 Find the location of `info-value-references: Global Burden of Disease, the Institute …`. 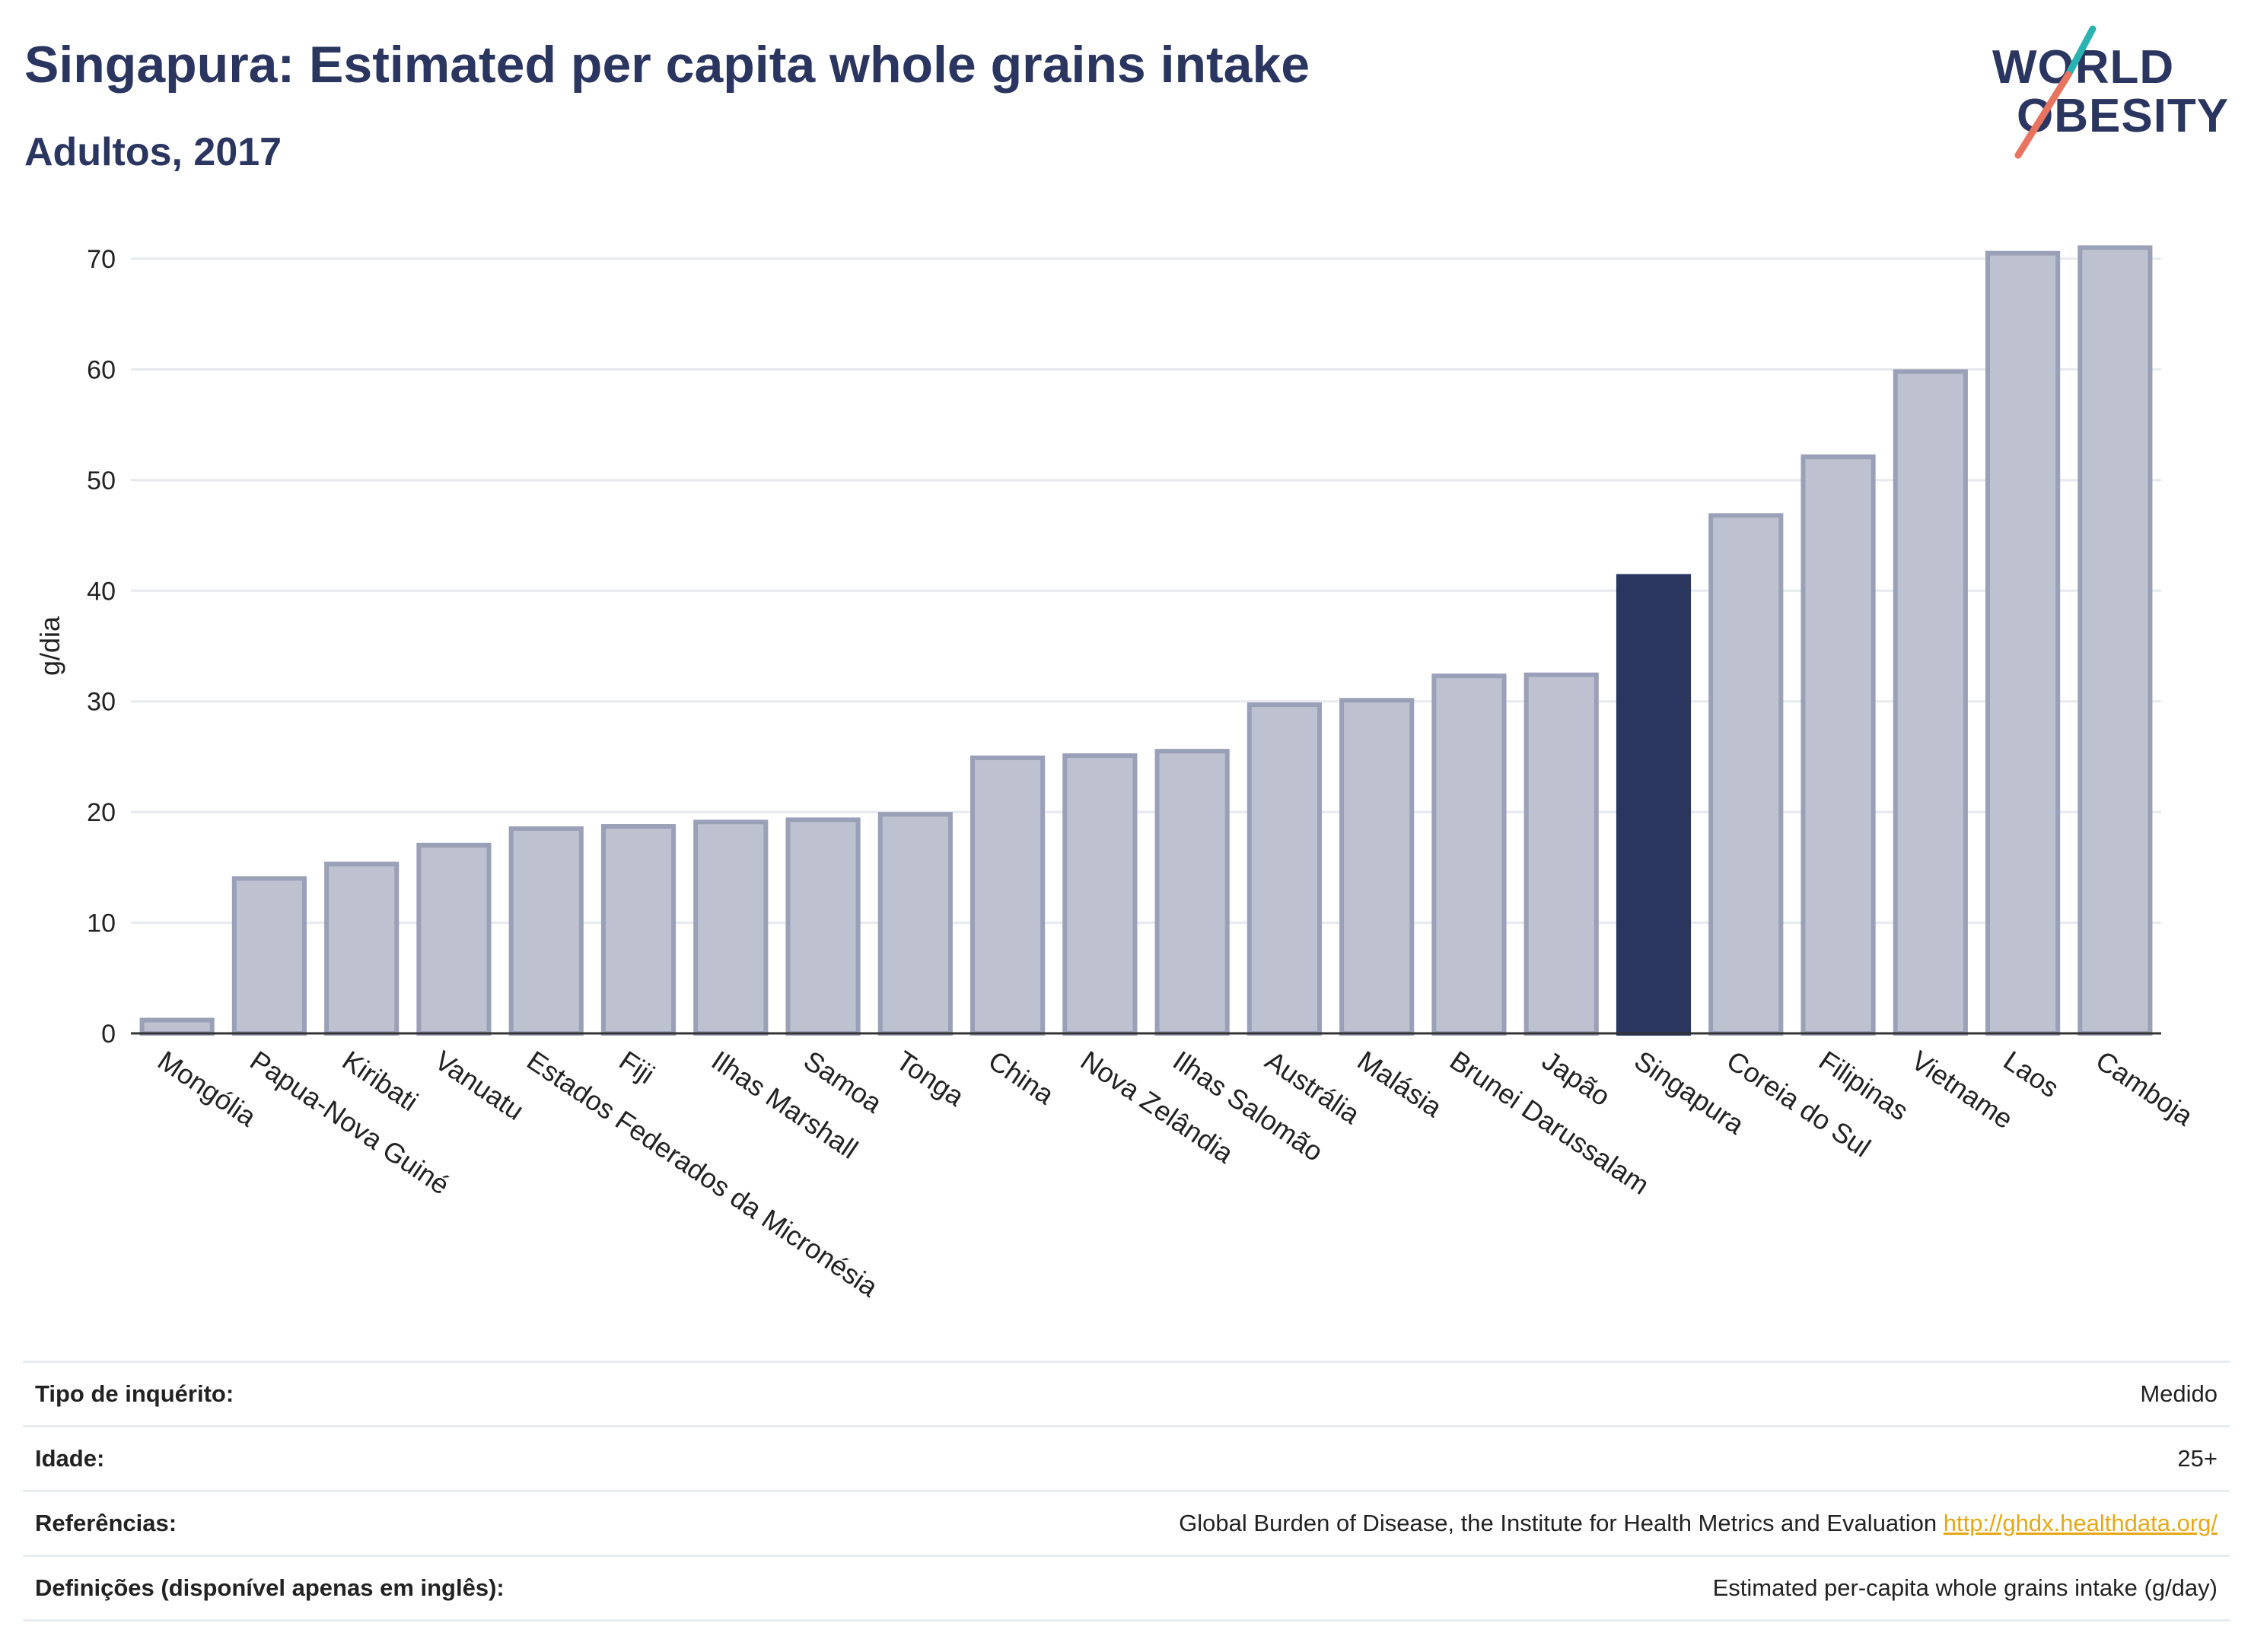

info-value-references: Global Burden of Disease, the Institute … is located at coordinates (1698, 1523).